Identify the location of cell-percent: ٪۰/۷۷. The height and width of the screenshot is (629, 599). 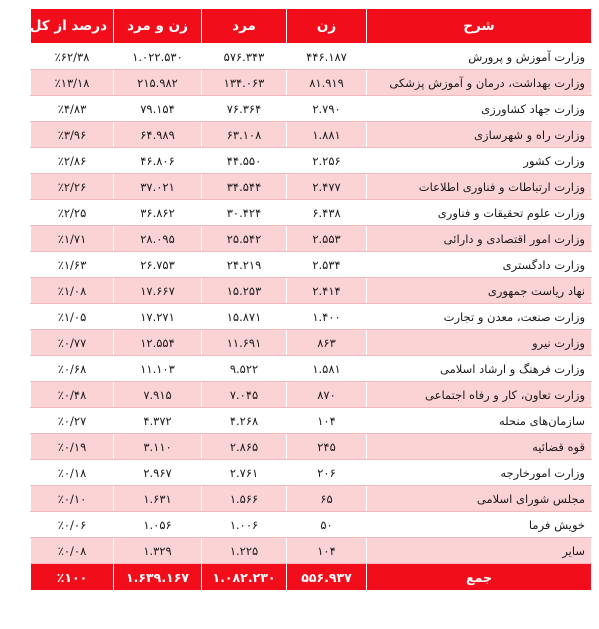
(72, 342).